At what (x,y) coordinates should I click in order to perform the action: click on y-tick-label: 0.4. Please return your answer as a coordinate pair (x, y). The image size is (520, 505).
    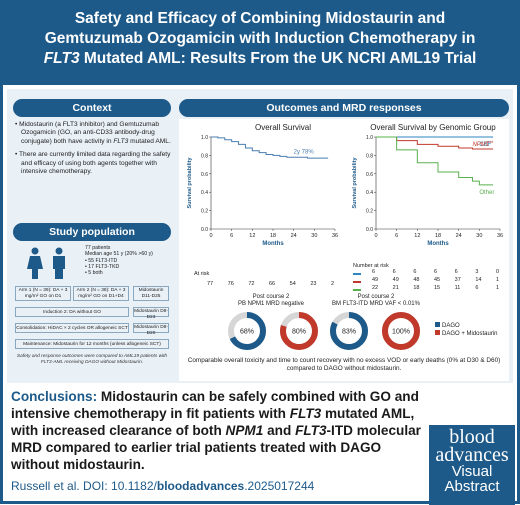
    Looking at the image, I should click on (204, 193).